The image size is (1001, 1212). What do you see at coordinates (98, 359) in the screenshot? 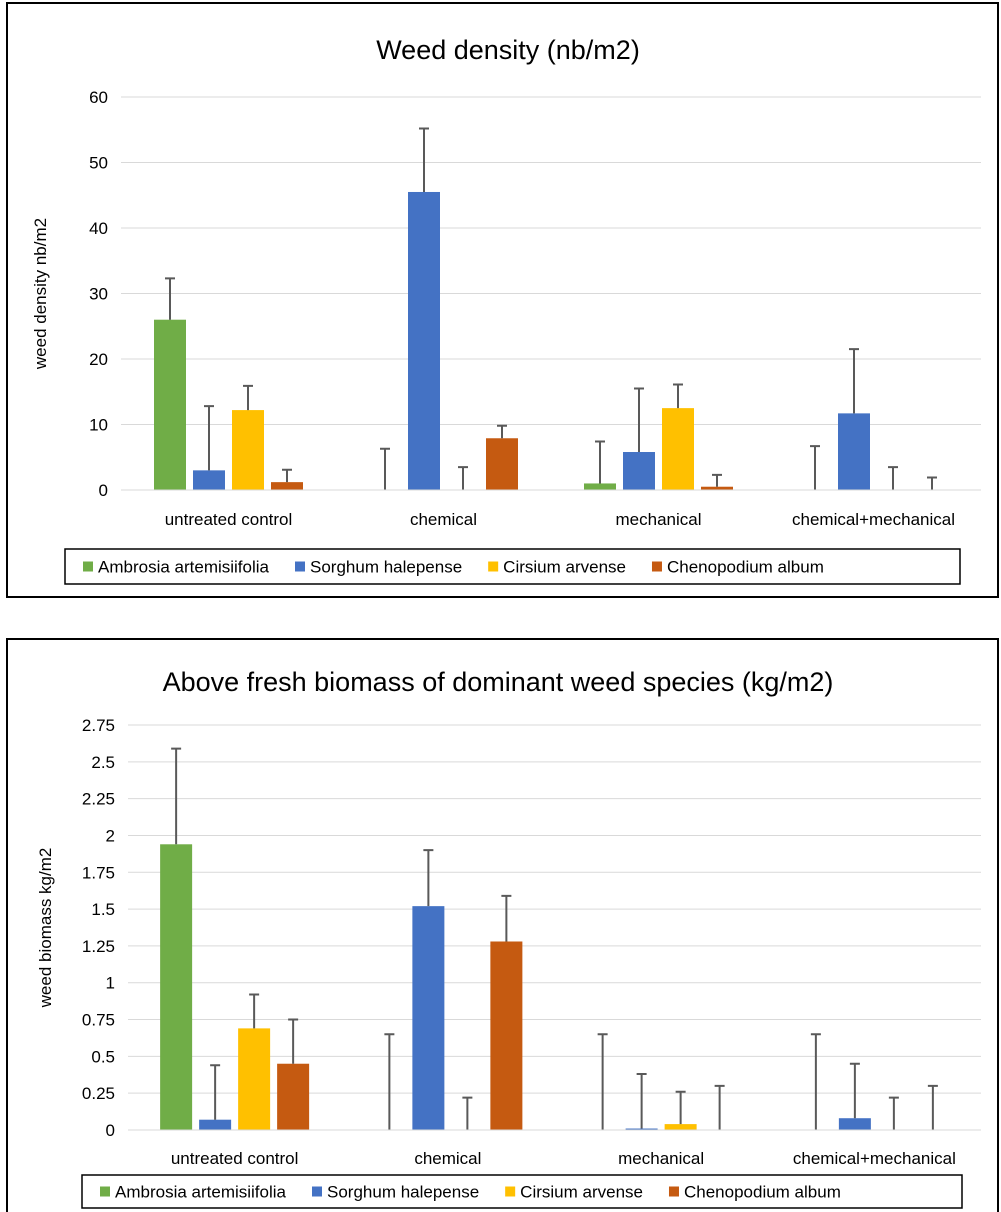
I see `y-tick-label: 20` at bounding box center [98, 359].